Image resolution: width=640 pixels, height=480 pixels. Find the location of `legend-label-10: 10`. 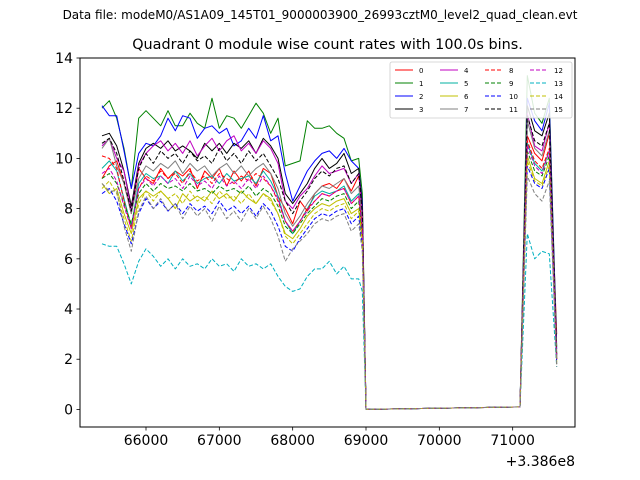

legend-label-10: 10 is located at coordinates (513, 97).